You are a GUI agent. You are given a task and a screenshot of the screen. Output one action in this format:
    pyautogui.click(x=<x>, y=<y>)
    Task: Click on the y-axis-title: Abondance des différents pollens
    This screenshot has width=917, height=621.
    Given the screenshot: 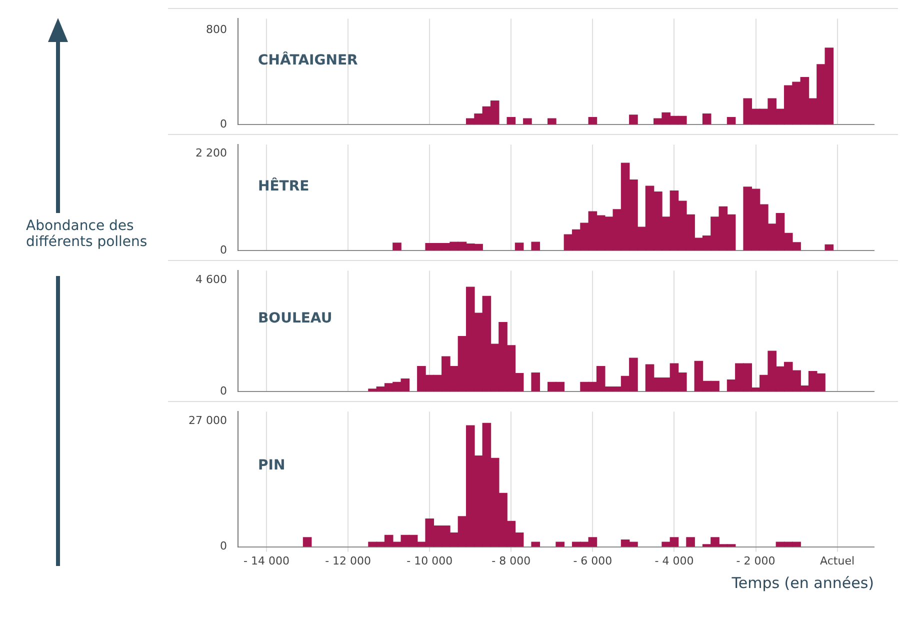 What is the action you would take?
    pyautogui.click(x=87, y=234)
    